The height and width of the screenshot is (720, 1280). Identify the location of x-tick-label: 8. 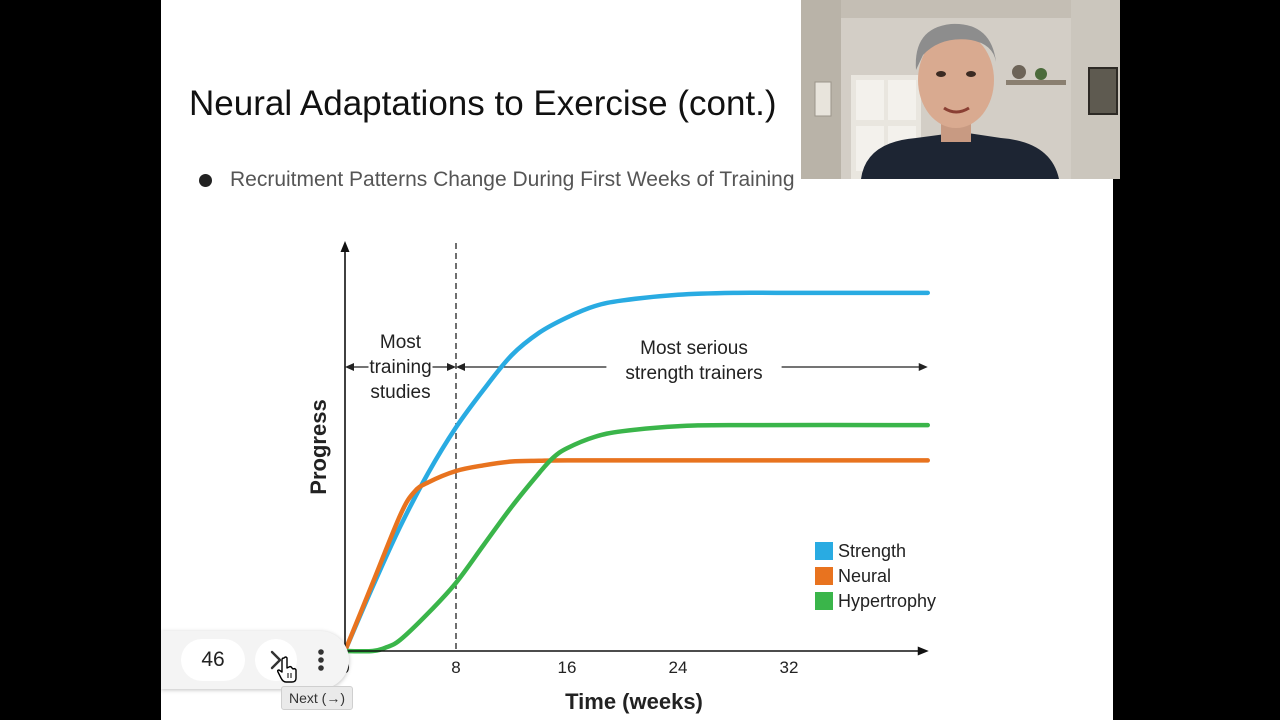
(455, 667).